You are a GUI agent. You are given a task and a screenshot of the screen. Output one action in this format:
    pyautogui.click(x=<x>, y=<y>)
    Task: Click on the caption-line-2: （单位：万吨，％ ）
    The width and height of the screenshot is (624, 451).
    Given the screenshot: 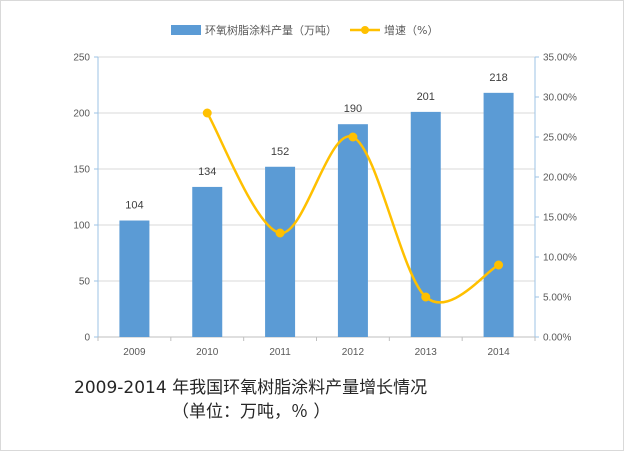 What is the action you would take?
    pyautogui.click(x=251, y=412)
    